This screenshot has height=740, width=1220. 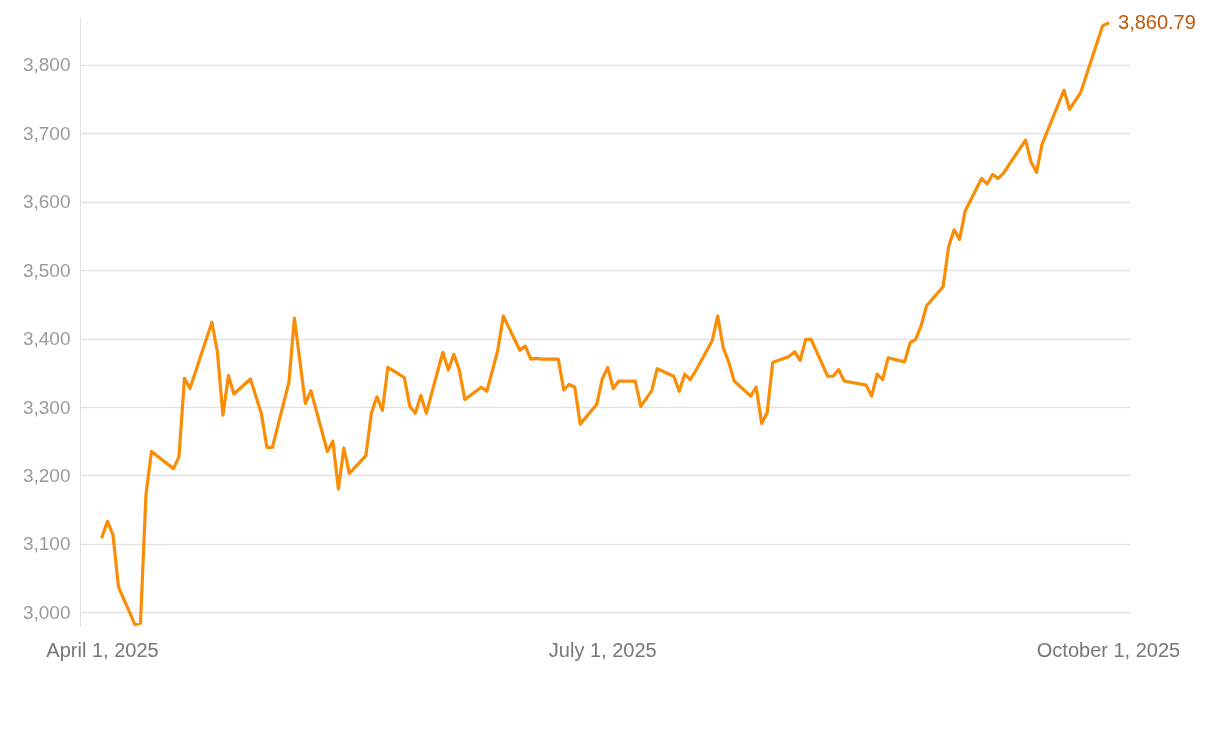 What do you see at coordinates (1108, 649) in the screenshot?
I see `x-tick-label: October 1, 2025` at bounding box center [1108, 649].